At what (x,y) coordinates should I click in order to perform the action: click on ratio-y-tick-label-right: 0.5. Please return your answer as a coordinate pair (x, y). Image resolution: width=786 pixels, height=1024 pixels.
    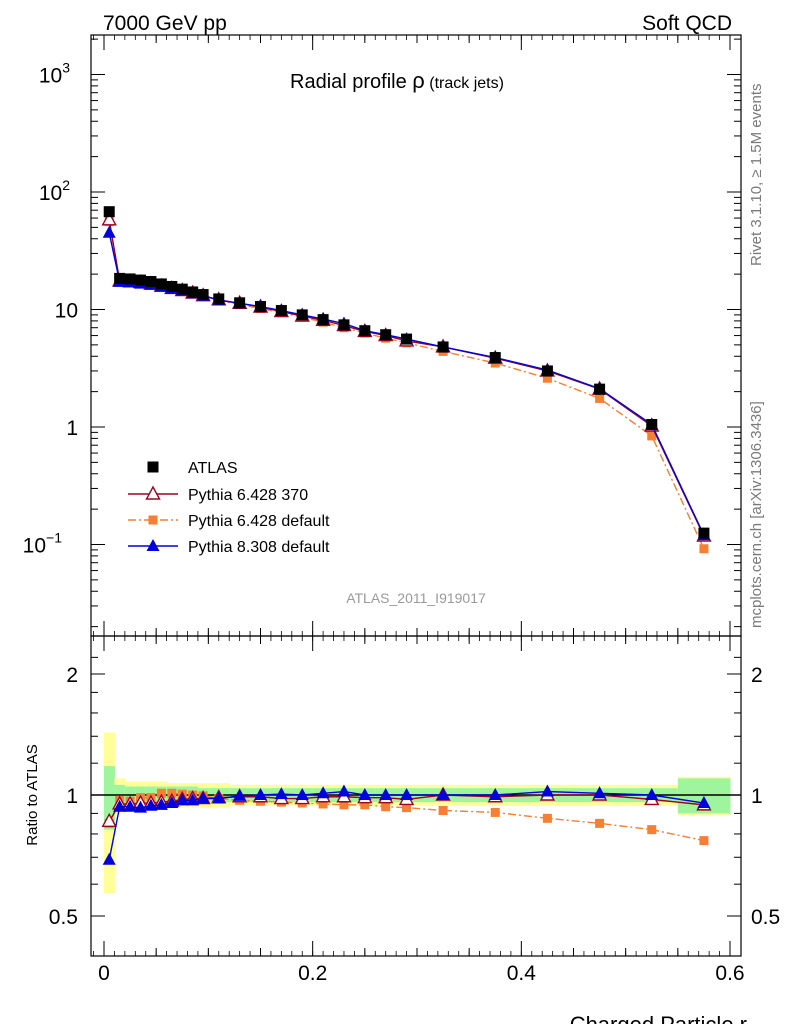
    Looking at the image, I should click on (765, 917).